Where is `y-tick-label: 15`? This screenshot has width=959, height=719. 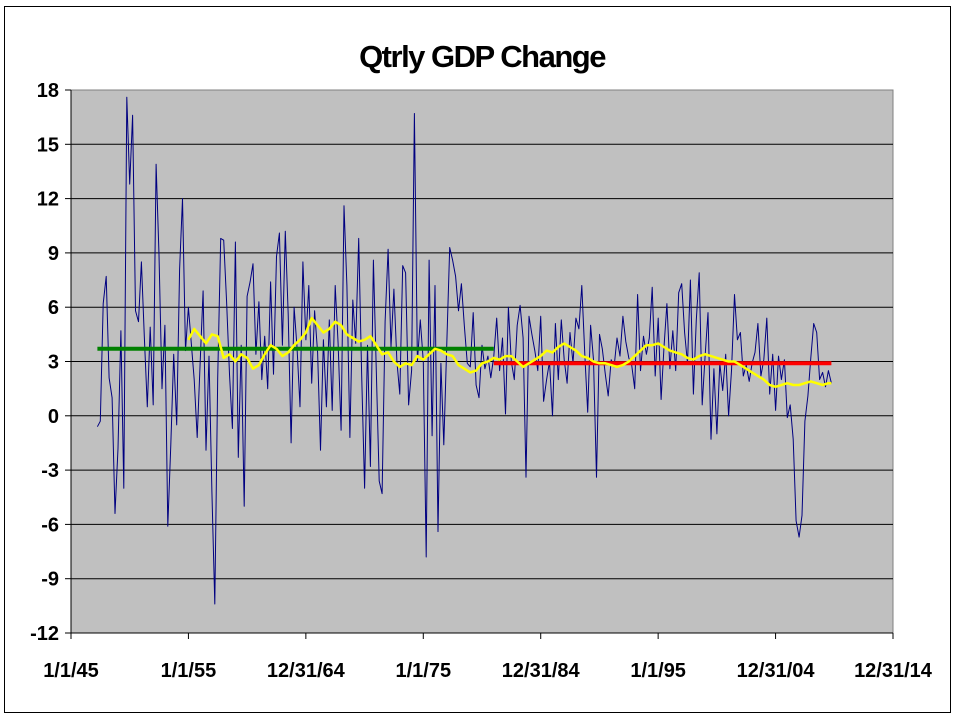 y-tick-label: 15 is located at coordinates (48, 145).